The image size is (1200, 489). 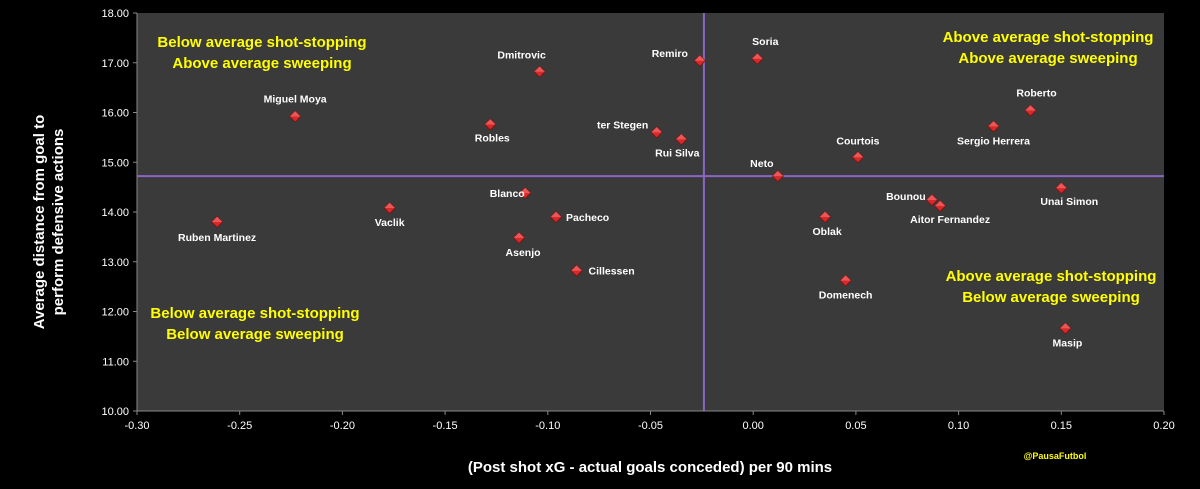 What do you see at coordinates (1061, 426) in the screenshot?
I see `x-tick-label: 0.15` at bounding box center [1061, 426].